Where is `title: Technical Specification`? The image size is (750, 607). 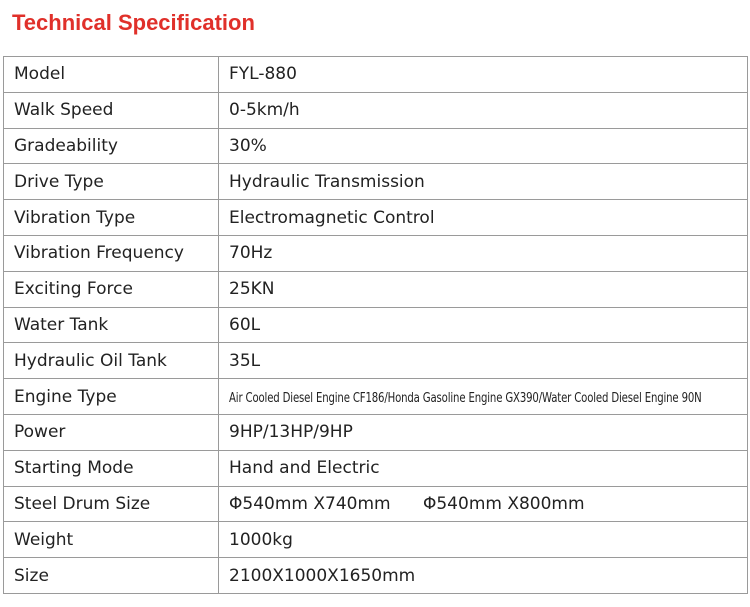
title: Technical Specification is located at coordinates (133, 22).